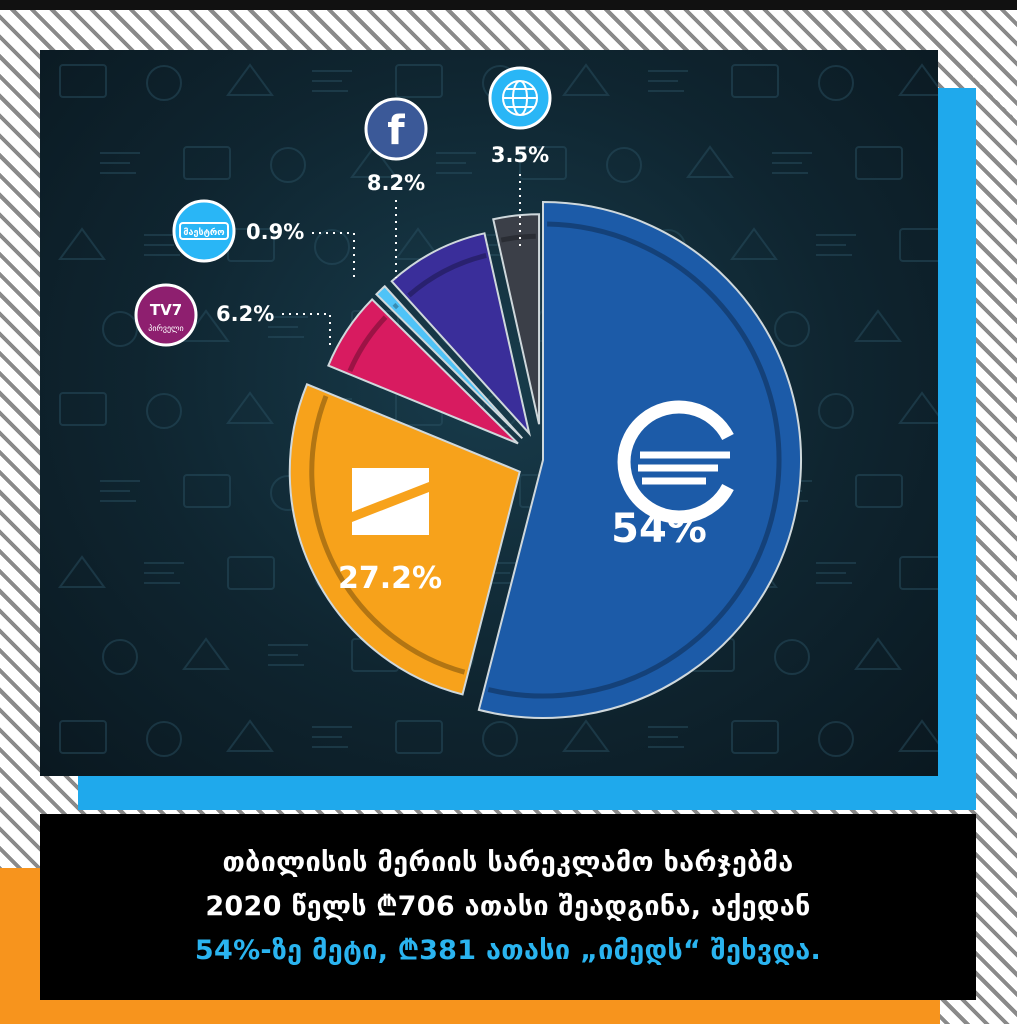 Image resolution: width=1017 pixels, height=1024 pixels. What do you see at coordinates (516, 319) in the screenshot?
I see `pie-slice-web` at bounding box center [516, 319].